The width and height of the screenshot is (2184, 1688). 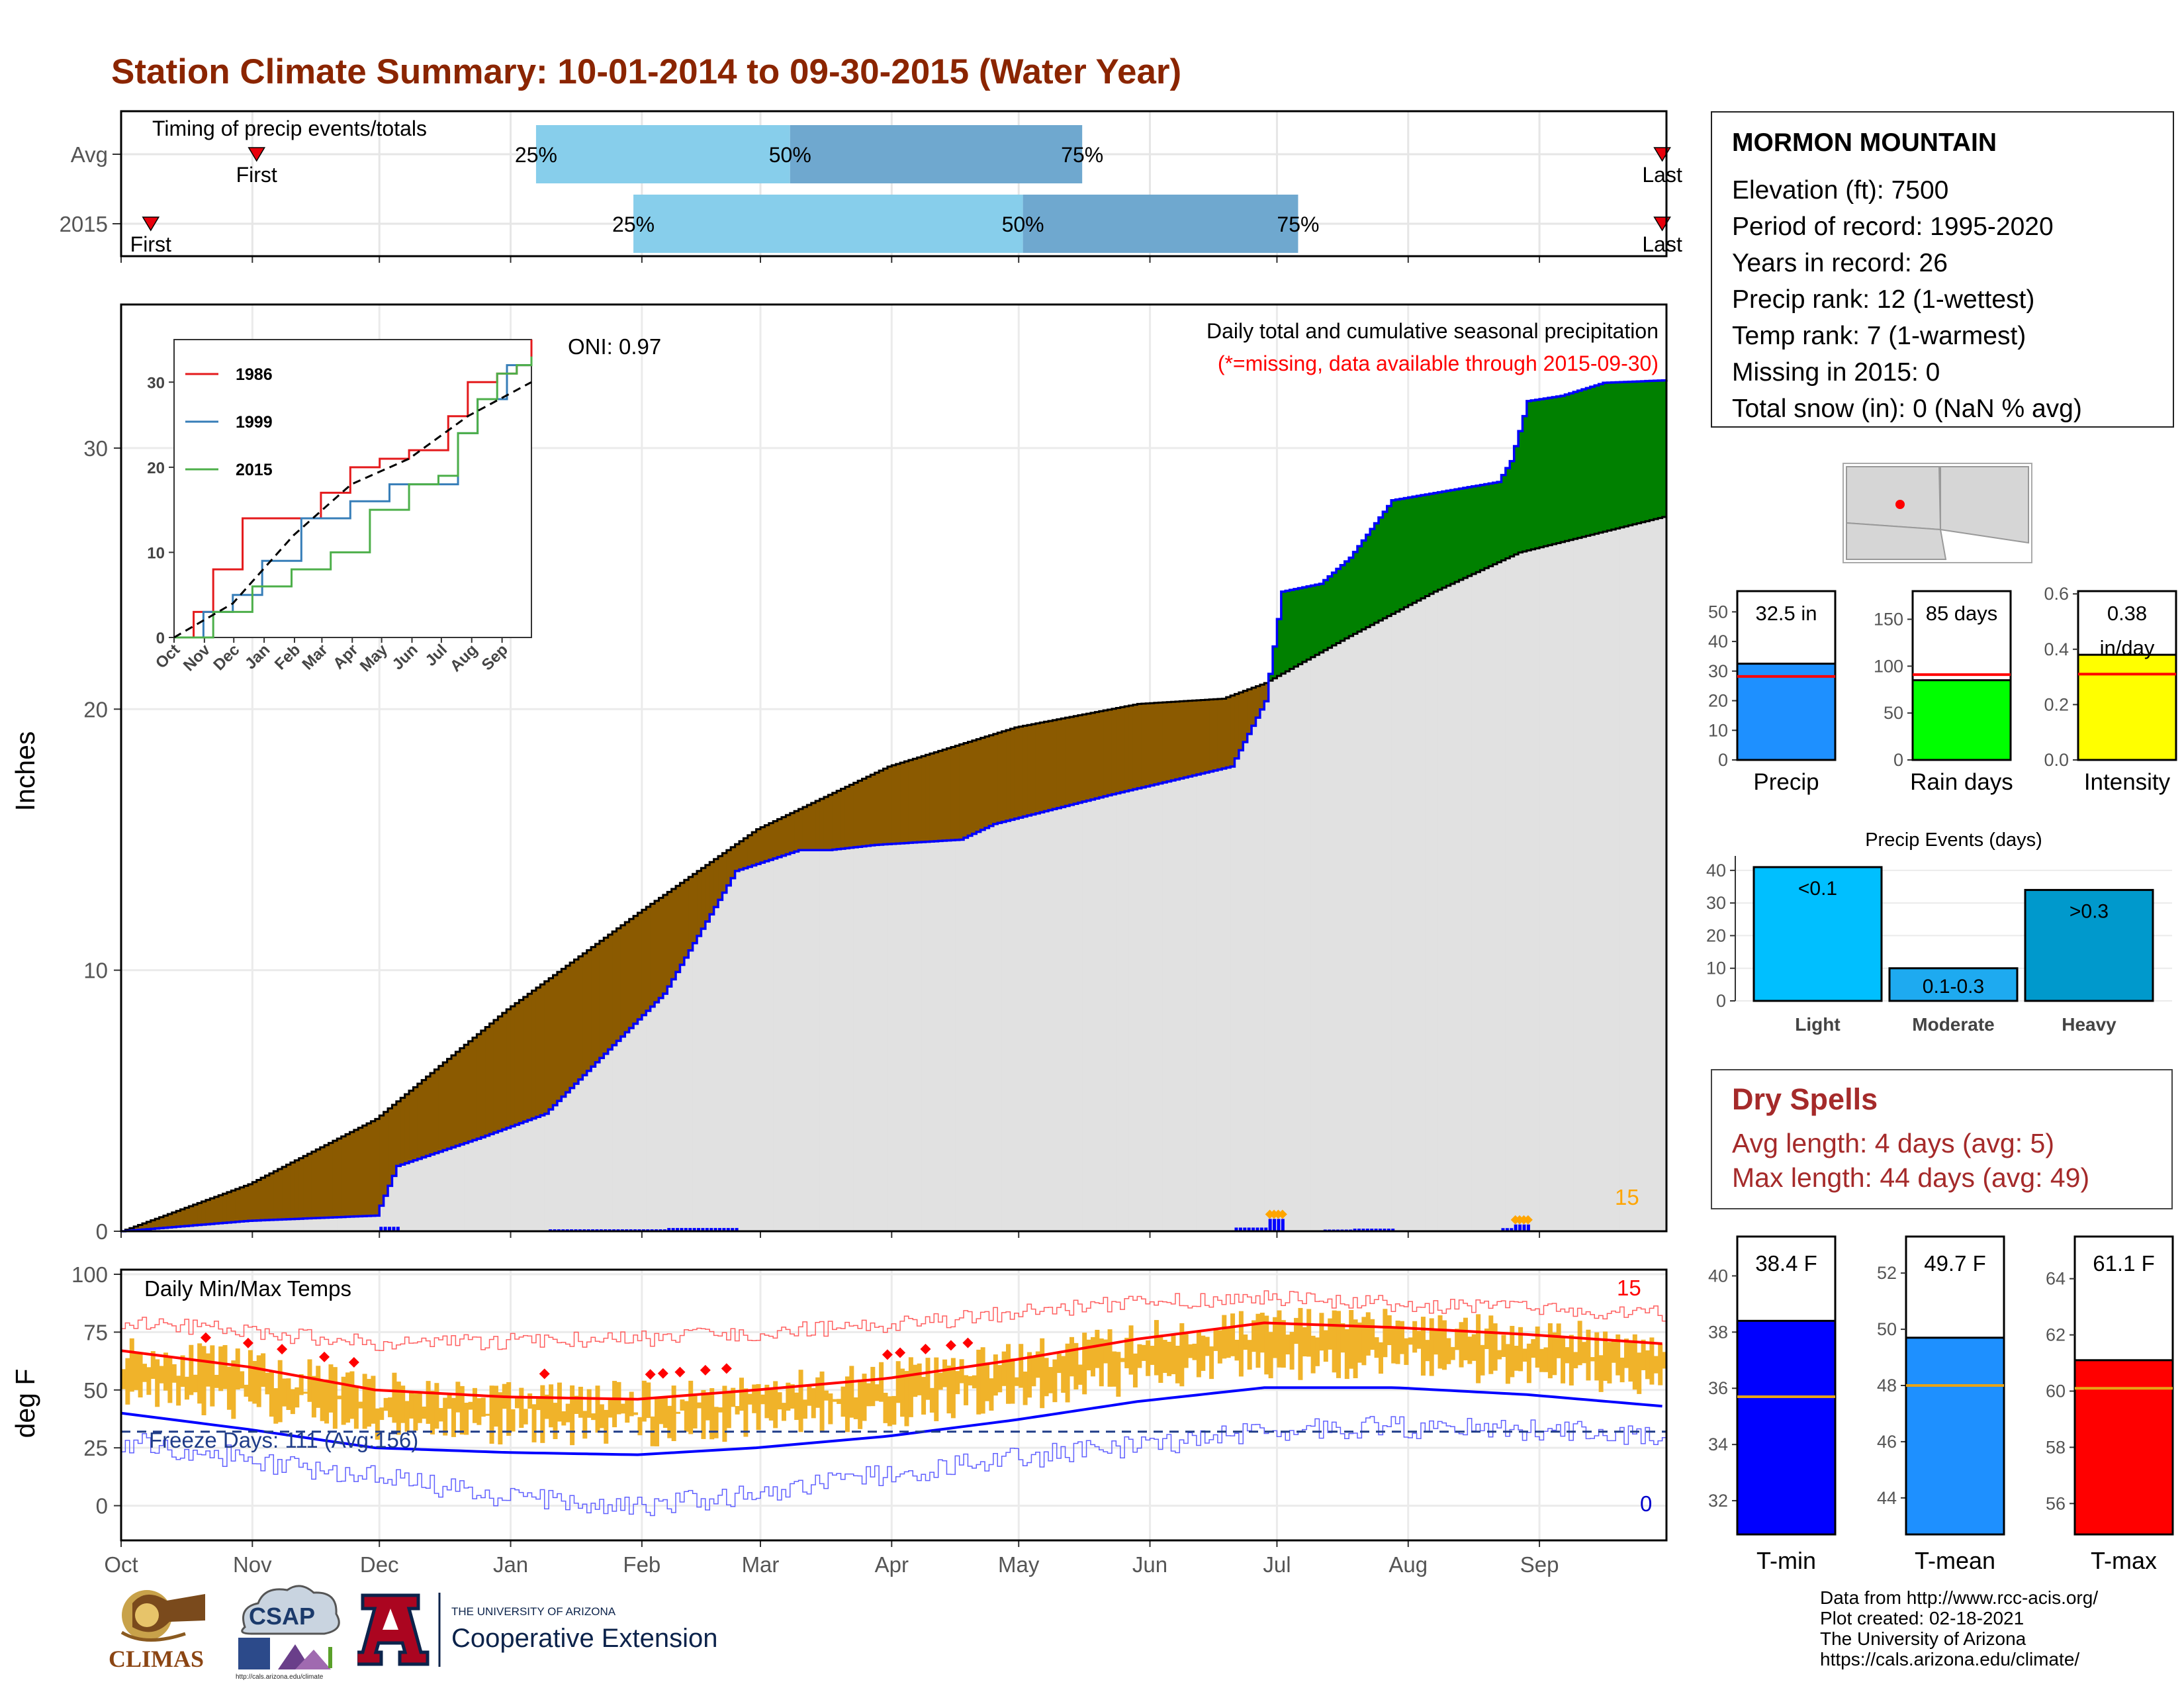 What do you see at coordinates (1786, 782) in the screenshot?
I see `precip-bar-label: Precip` at bounding box center [1786, 782].